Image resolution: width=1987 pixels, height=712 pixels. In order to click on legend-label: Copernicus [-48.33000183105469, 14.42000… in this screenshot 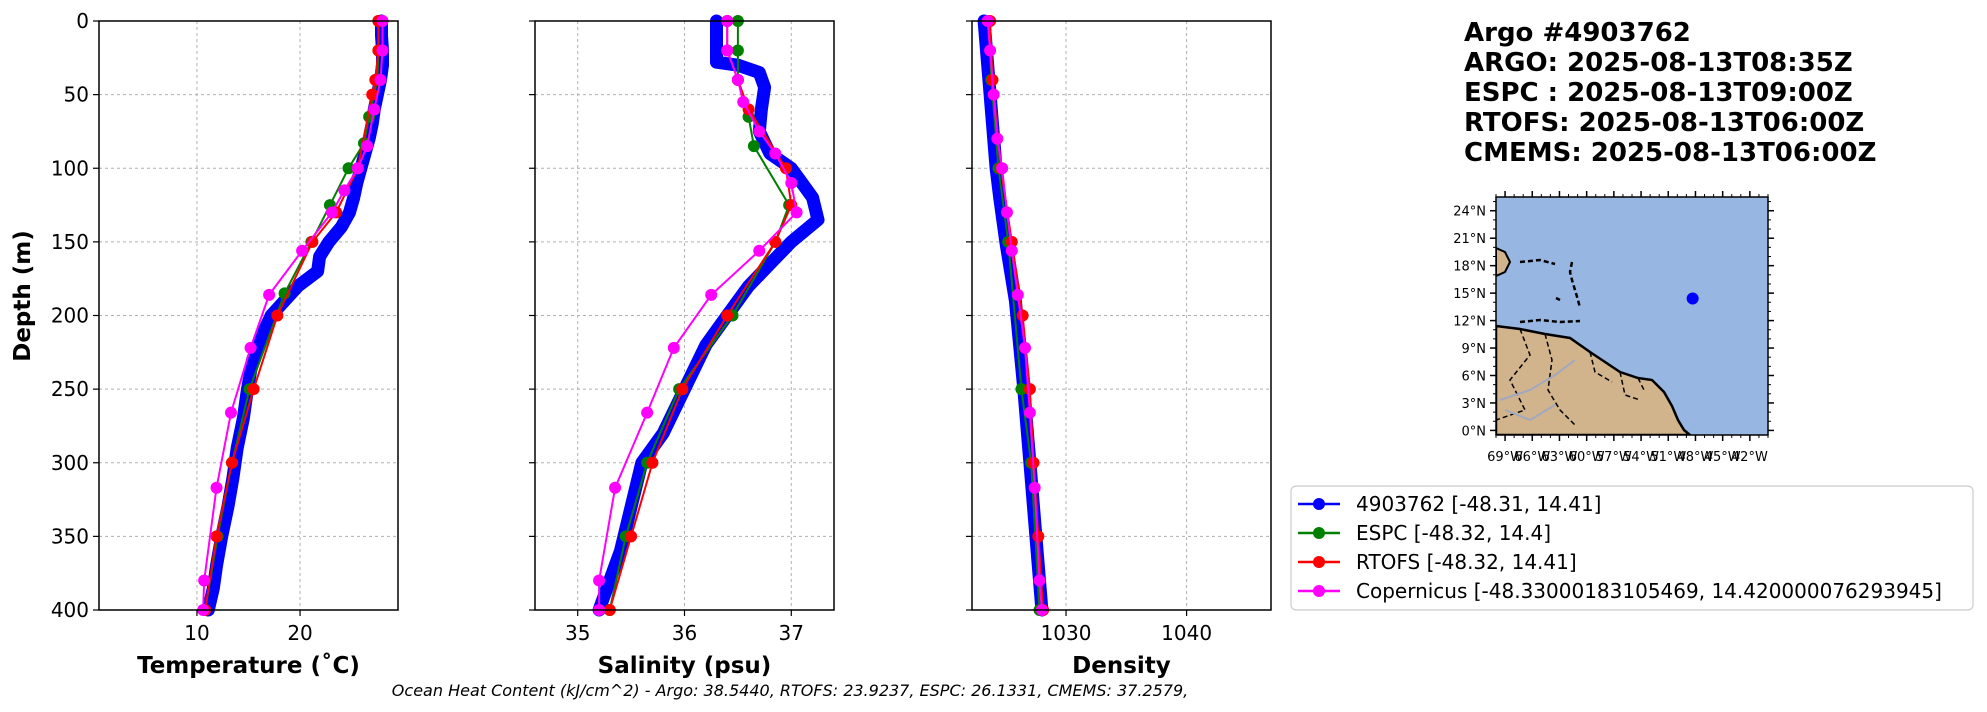, I will do `click(1649, 591)`.